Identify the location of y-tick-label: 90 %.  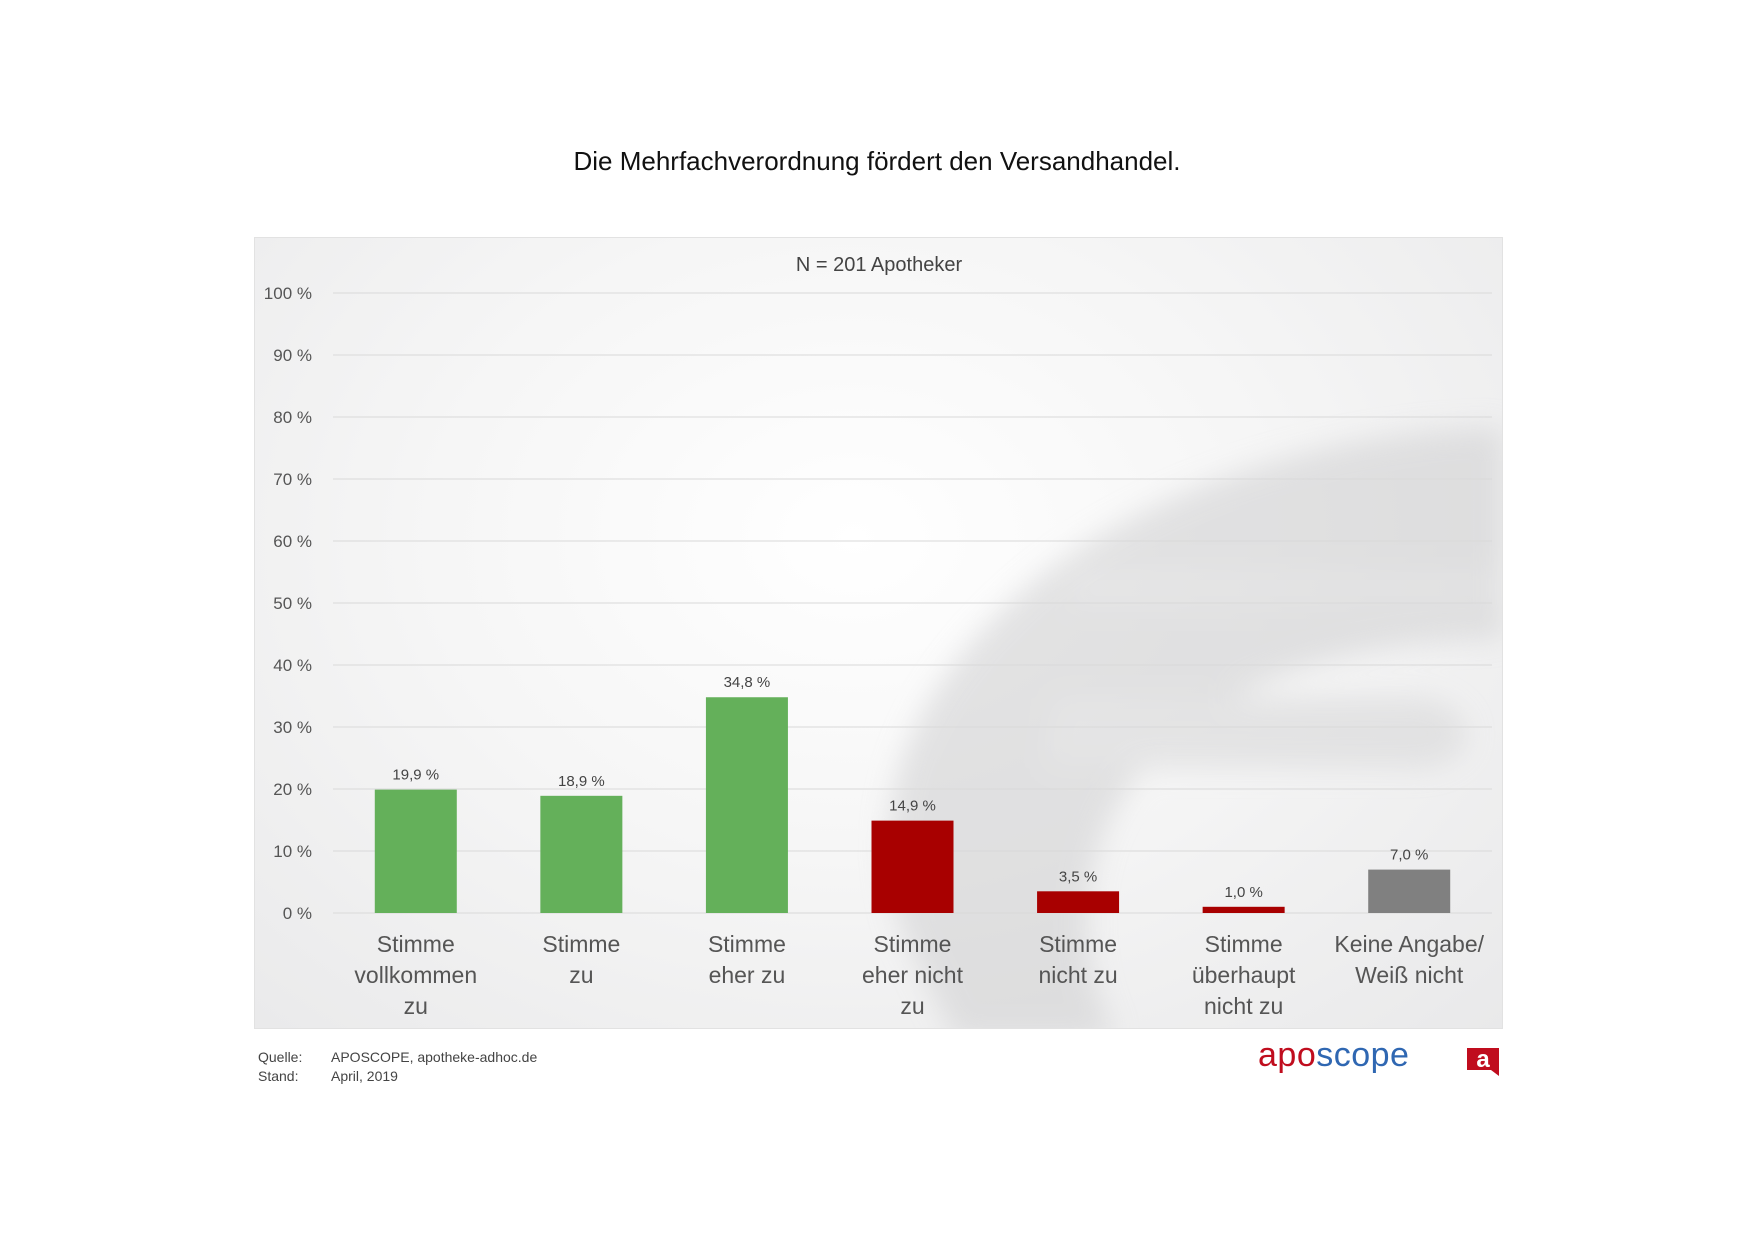
(292, 355).